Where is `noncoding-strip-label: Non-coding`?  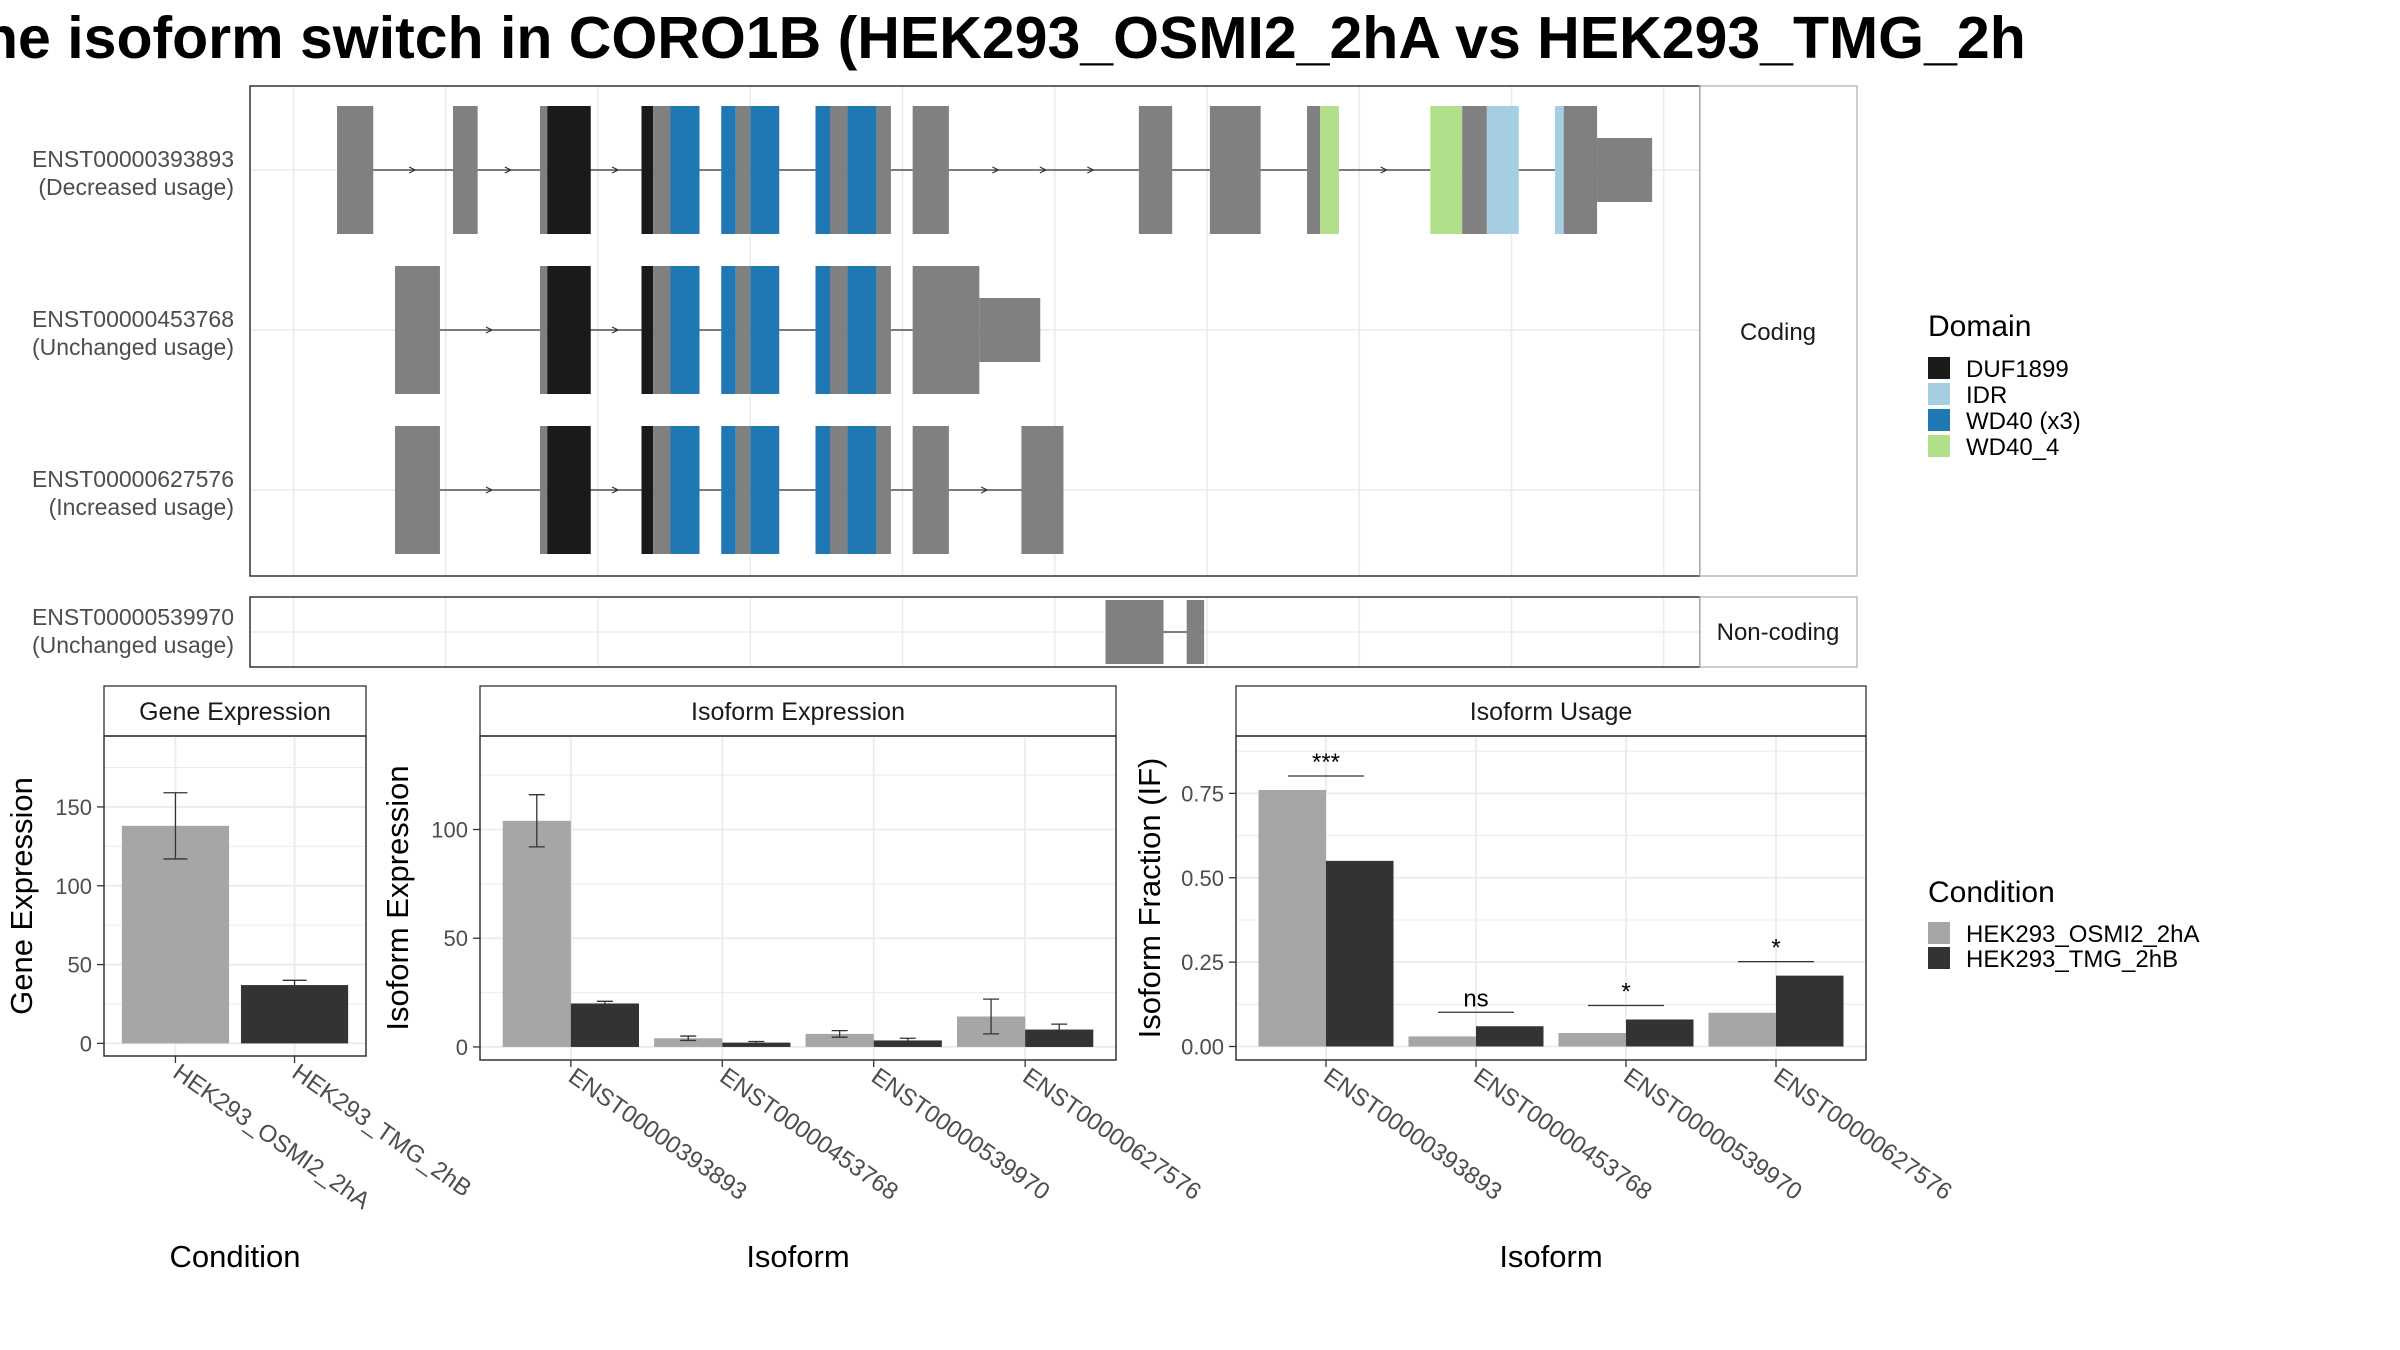 noncoding-strip-label: Non-coding is located at coordinates (1778, 632).